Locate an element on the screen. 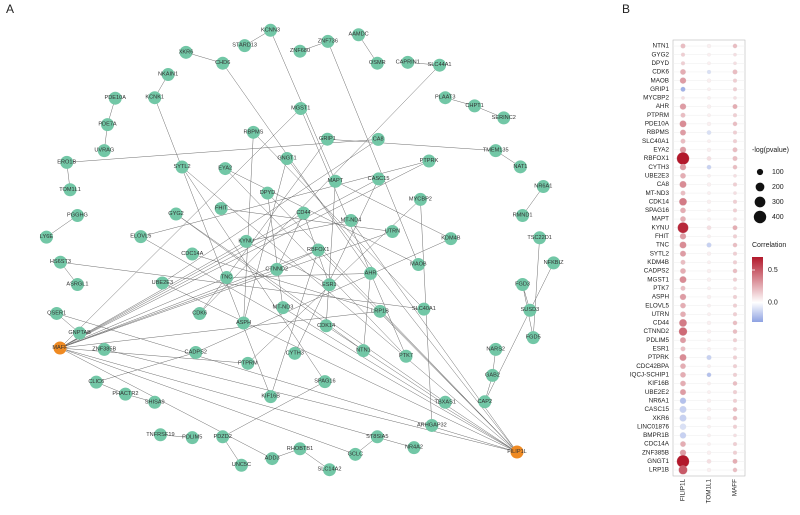  node-label: GCLC is located at coordinates (356, 454).